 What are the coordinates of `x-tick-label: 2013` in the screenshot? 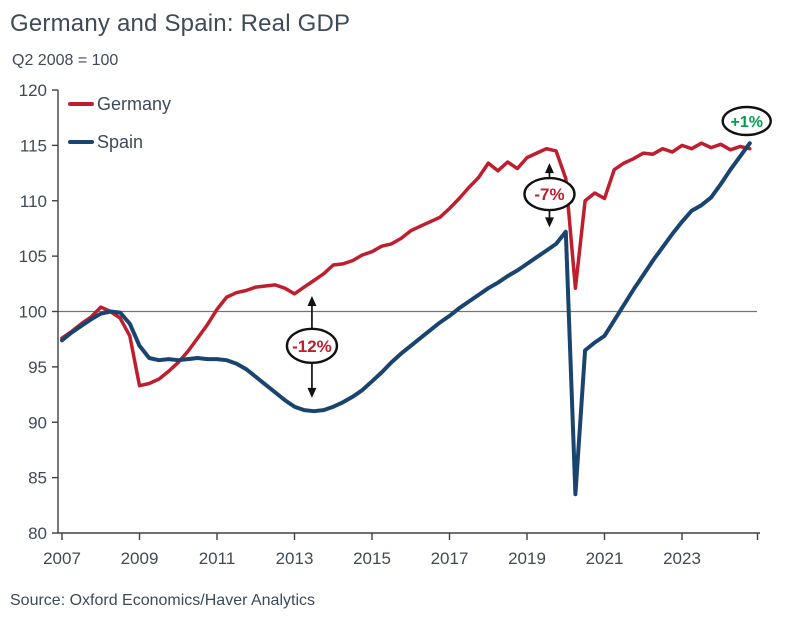 It's located at (295, 558).